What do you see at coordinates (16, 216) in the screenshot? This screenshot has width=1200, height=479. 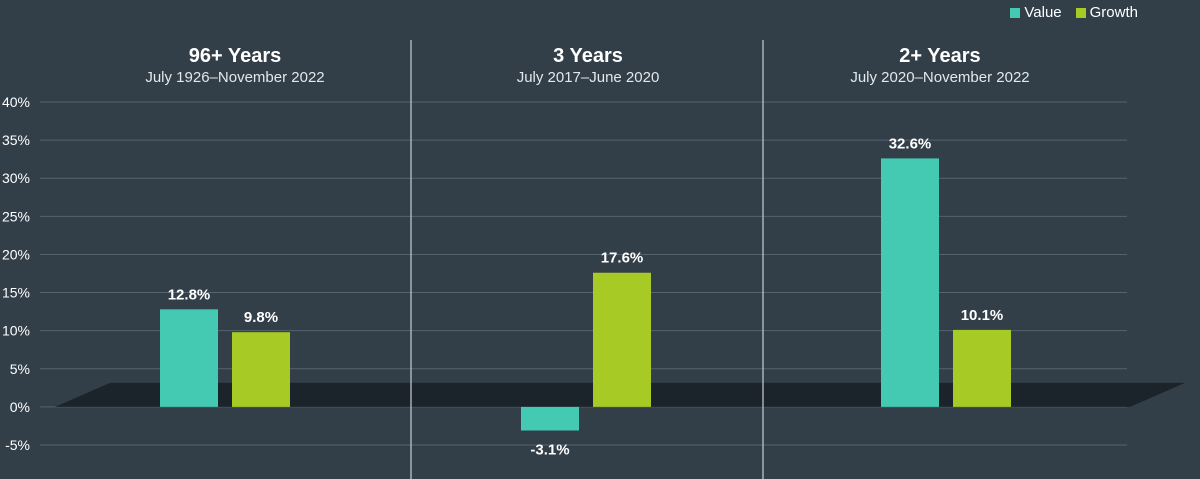 I see `y-tick-label: 25%` at bounding box center [16, 216].